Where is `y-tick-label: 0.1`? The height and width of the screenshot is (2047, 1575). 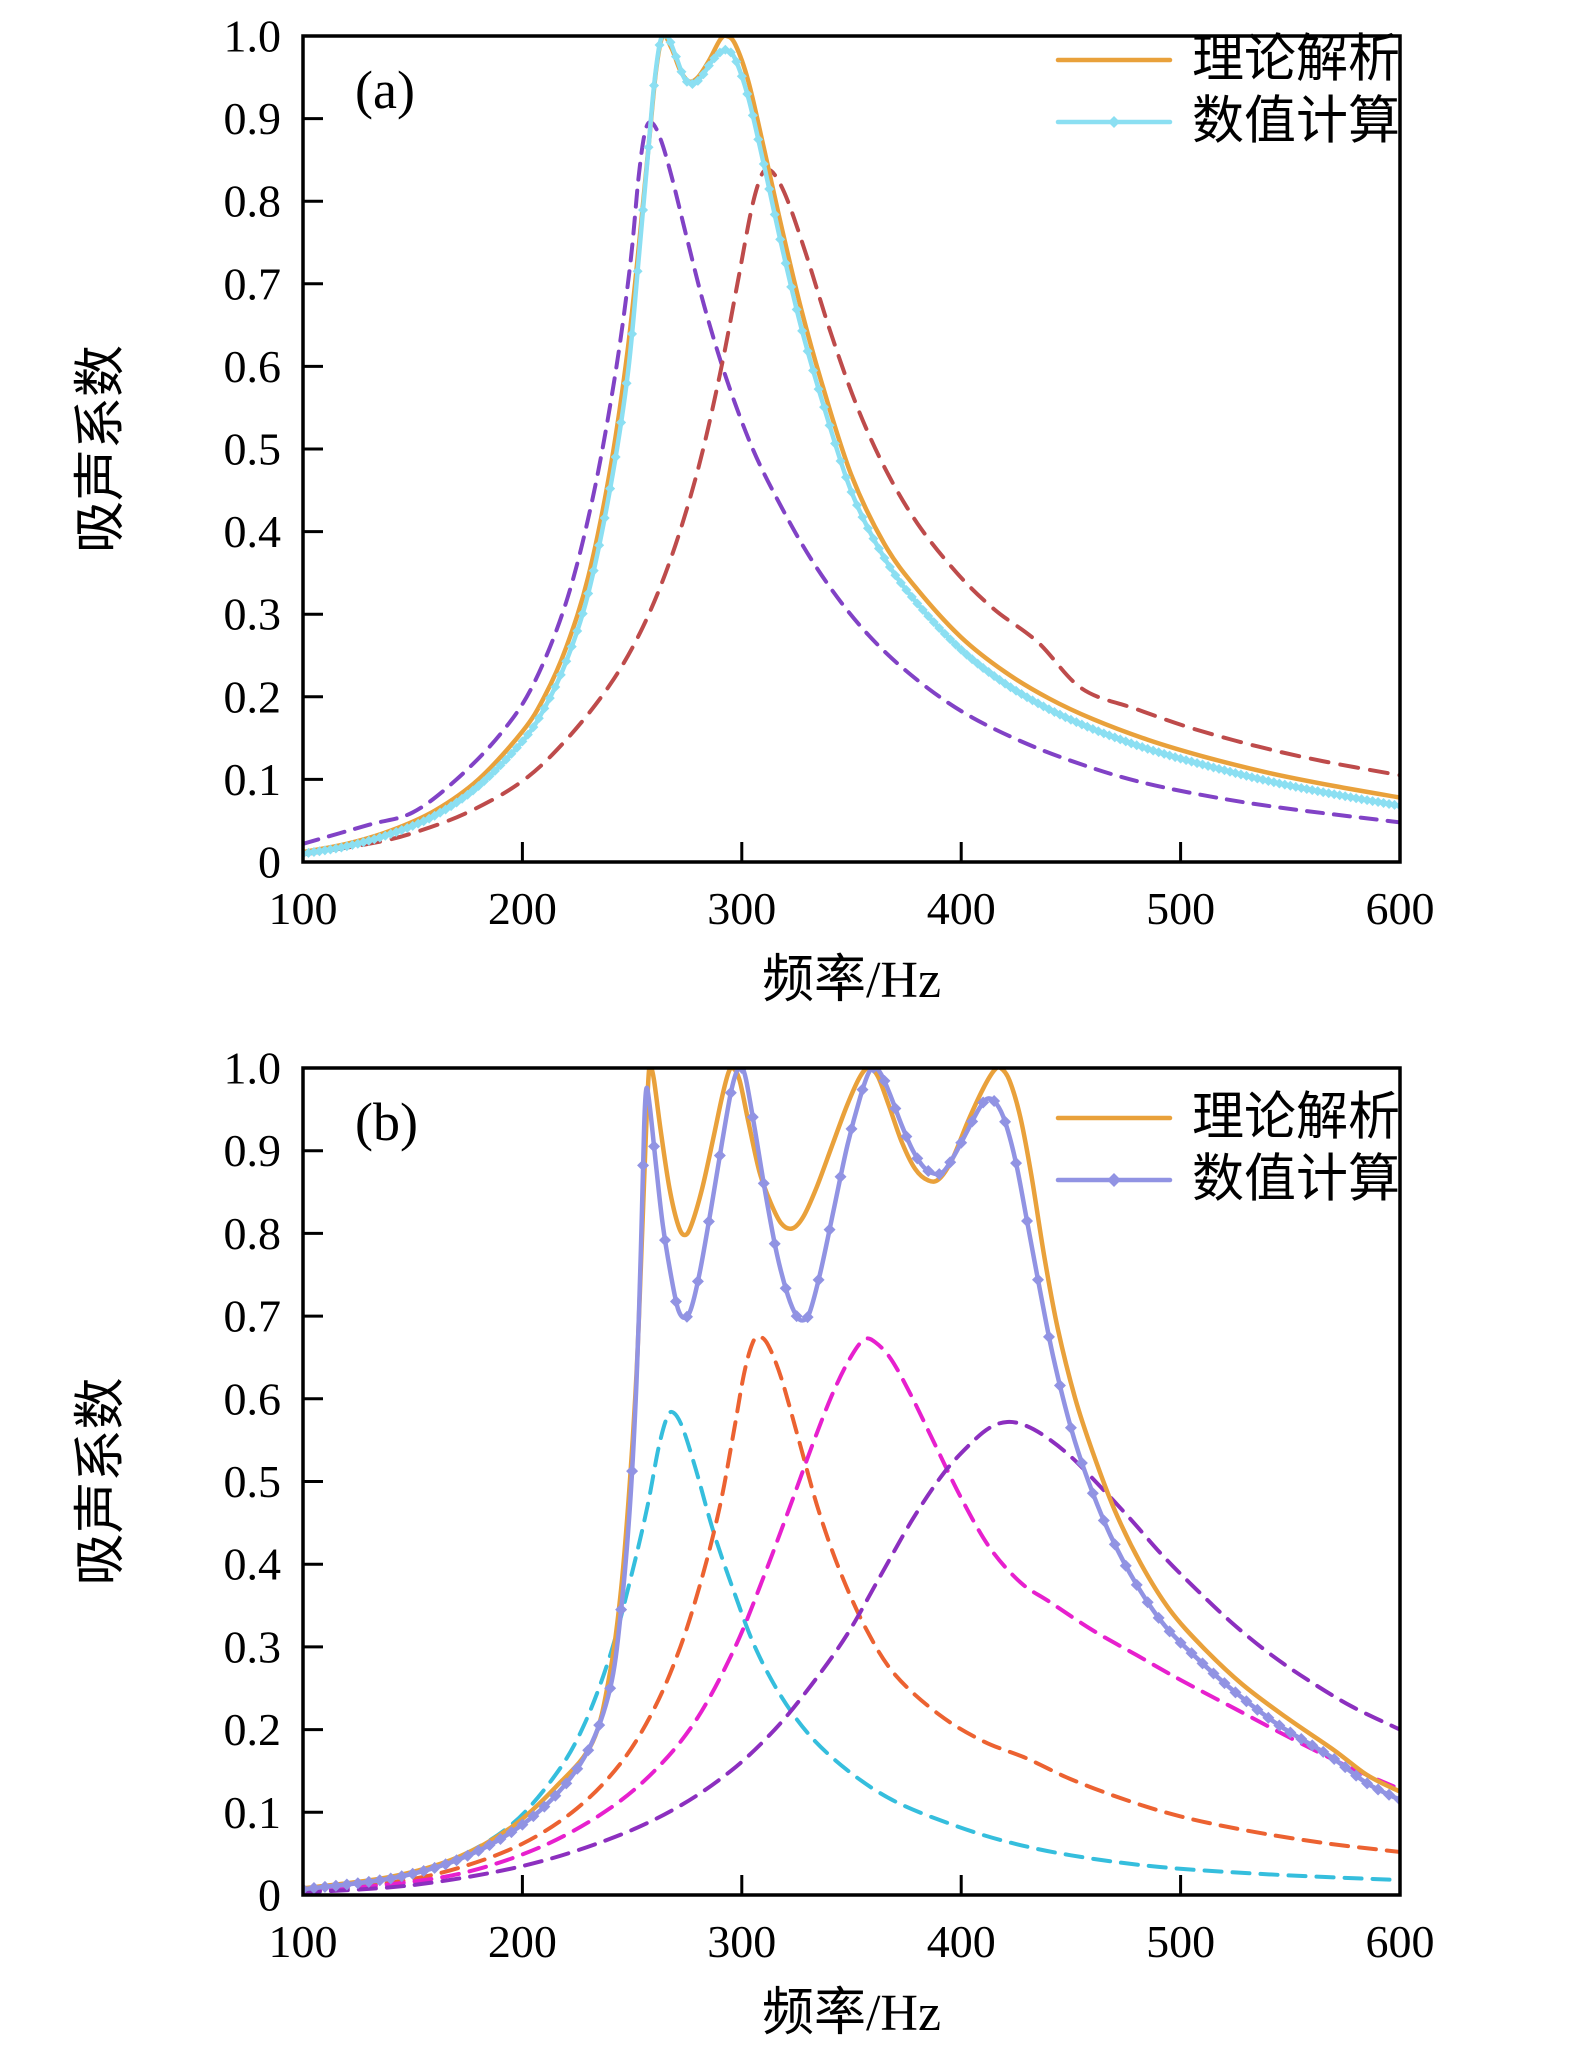 y-tick-label: 0.1 is located at coordinates (253, 1812).